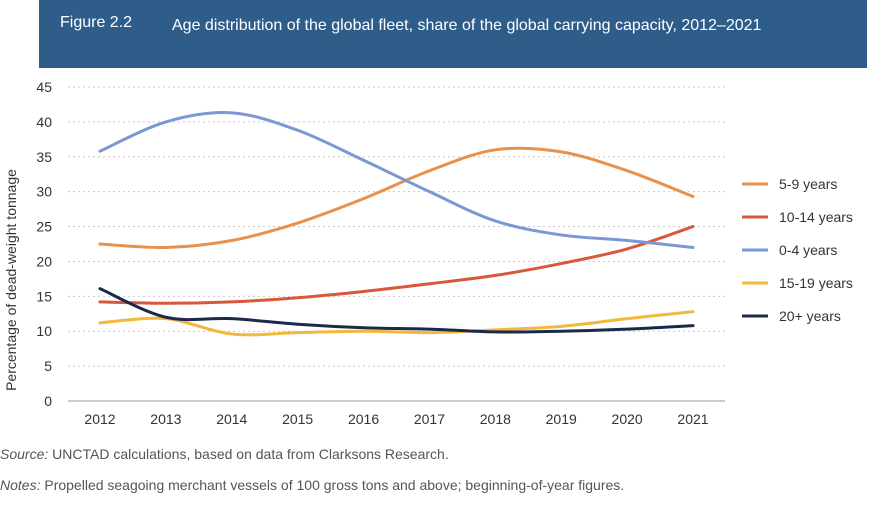  I want to click on x-tick-label: 2017, so click(429, 419).